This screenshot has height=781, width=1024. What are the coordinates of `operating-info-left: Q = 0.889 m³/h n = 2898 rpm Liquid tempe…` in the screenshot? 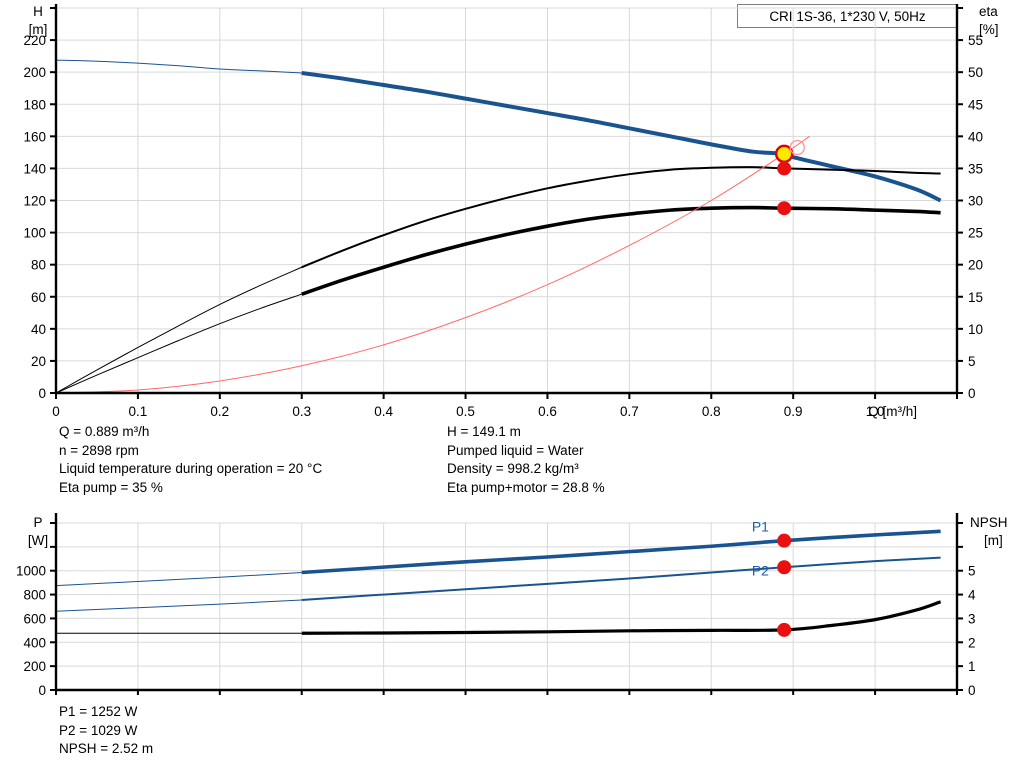 It's located at (190, 460).